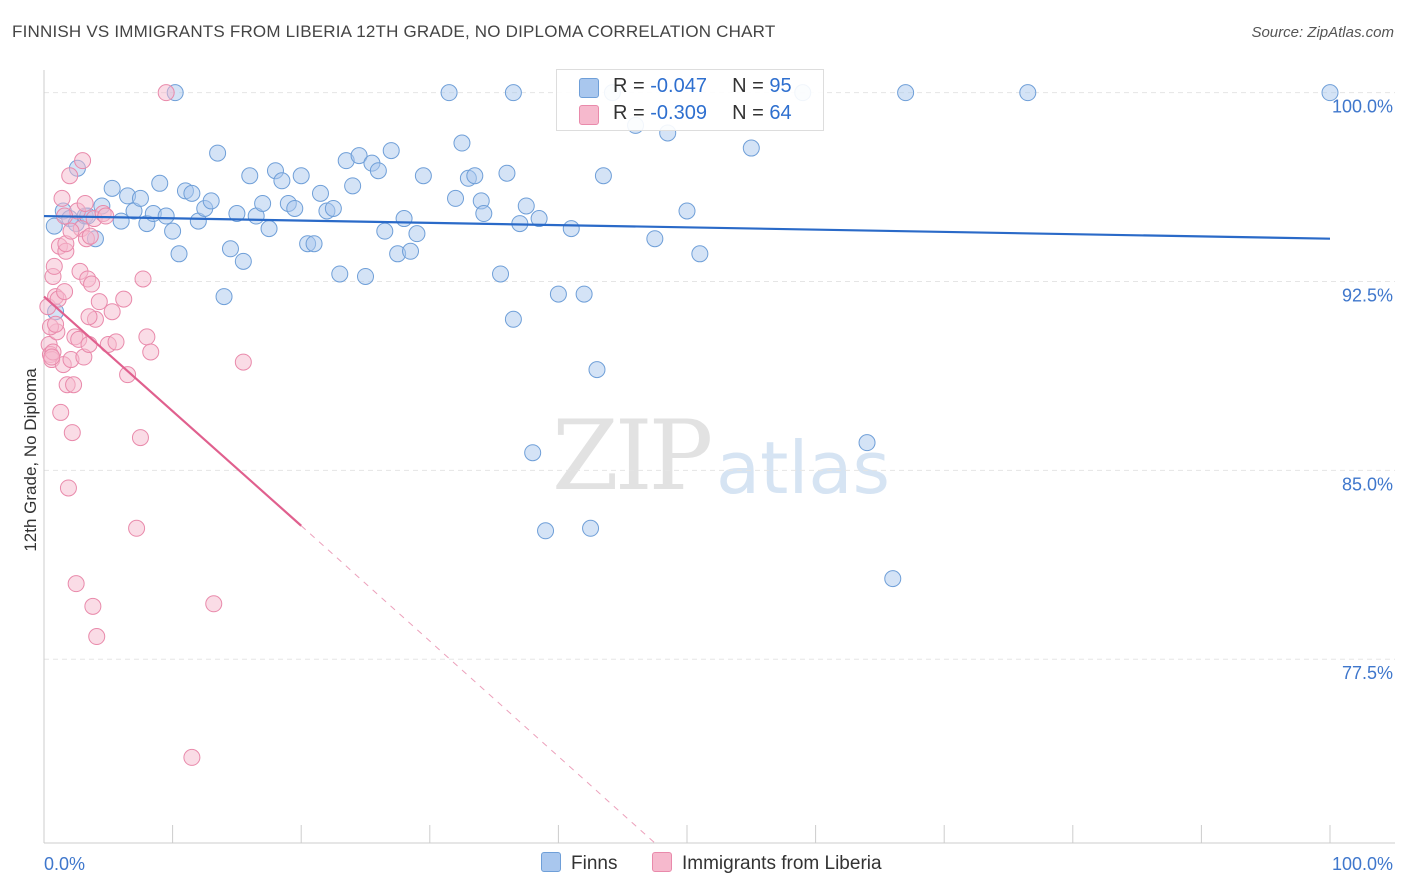 The image size is (1406, 892). I want to click on source-label: Source: ZipAtlas.com, so click(1322, 32).